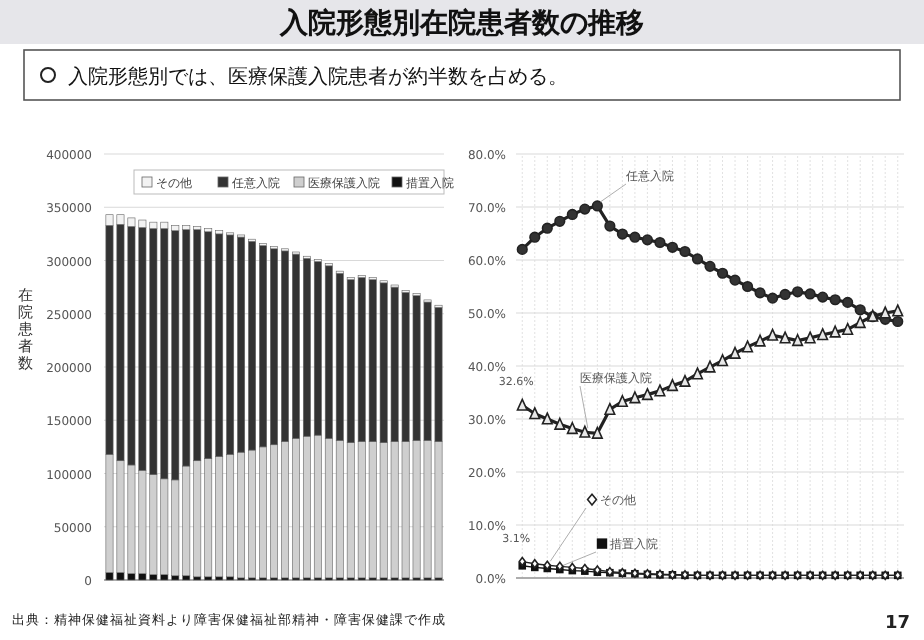 Image resolution: width=924 pixels, height=640 pixels. Describe the element at coordinates (318, 77) in the screenshot. I see `chart-subtitle: 入院形態別では、医療保護入院患者が約半数を占める。` at that location.